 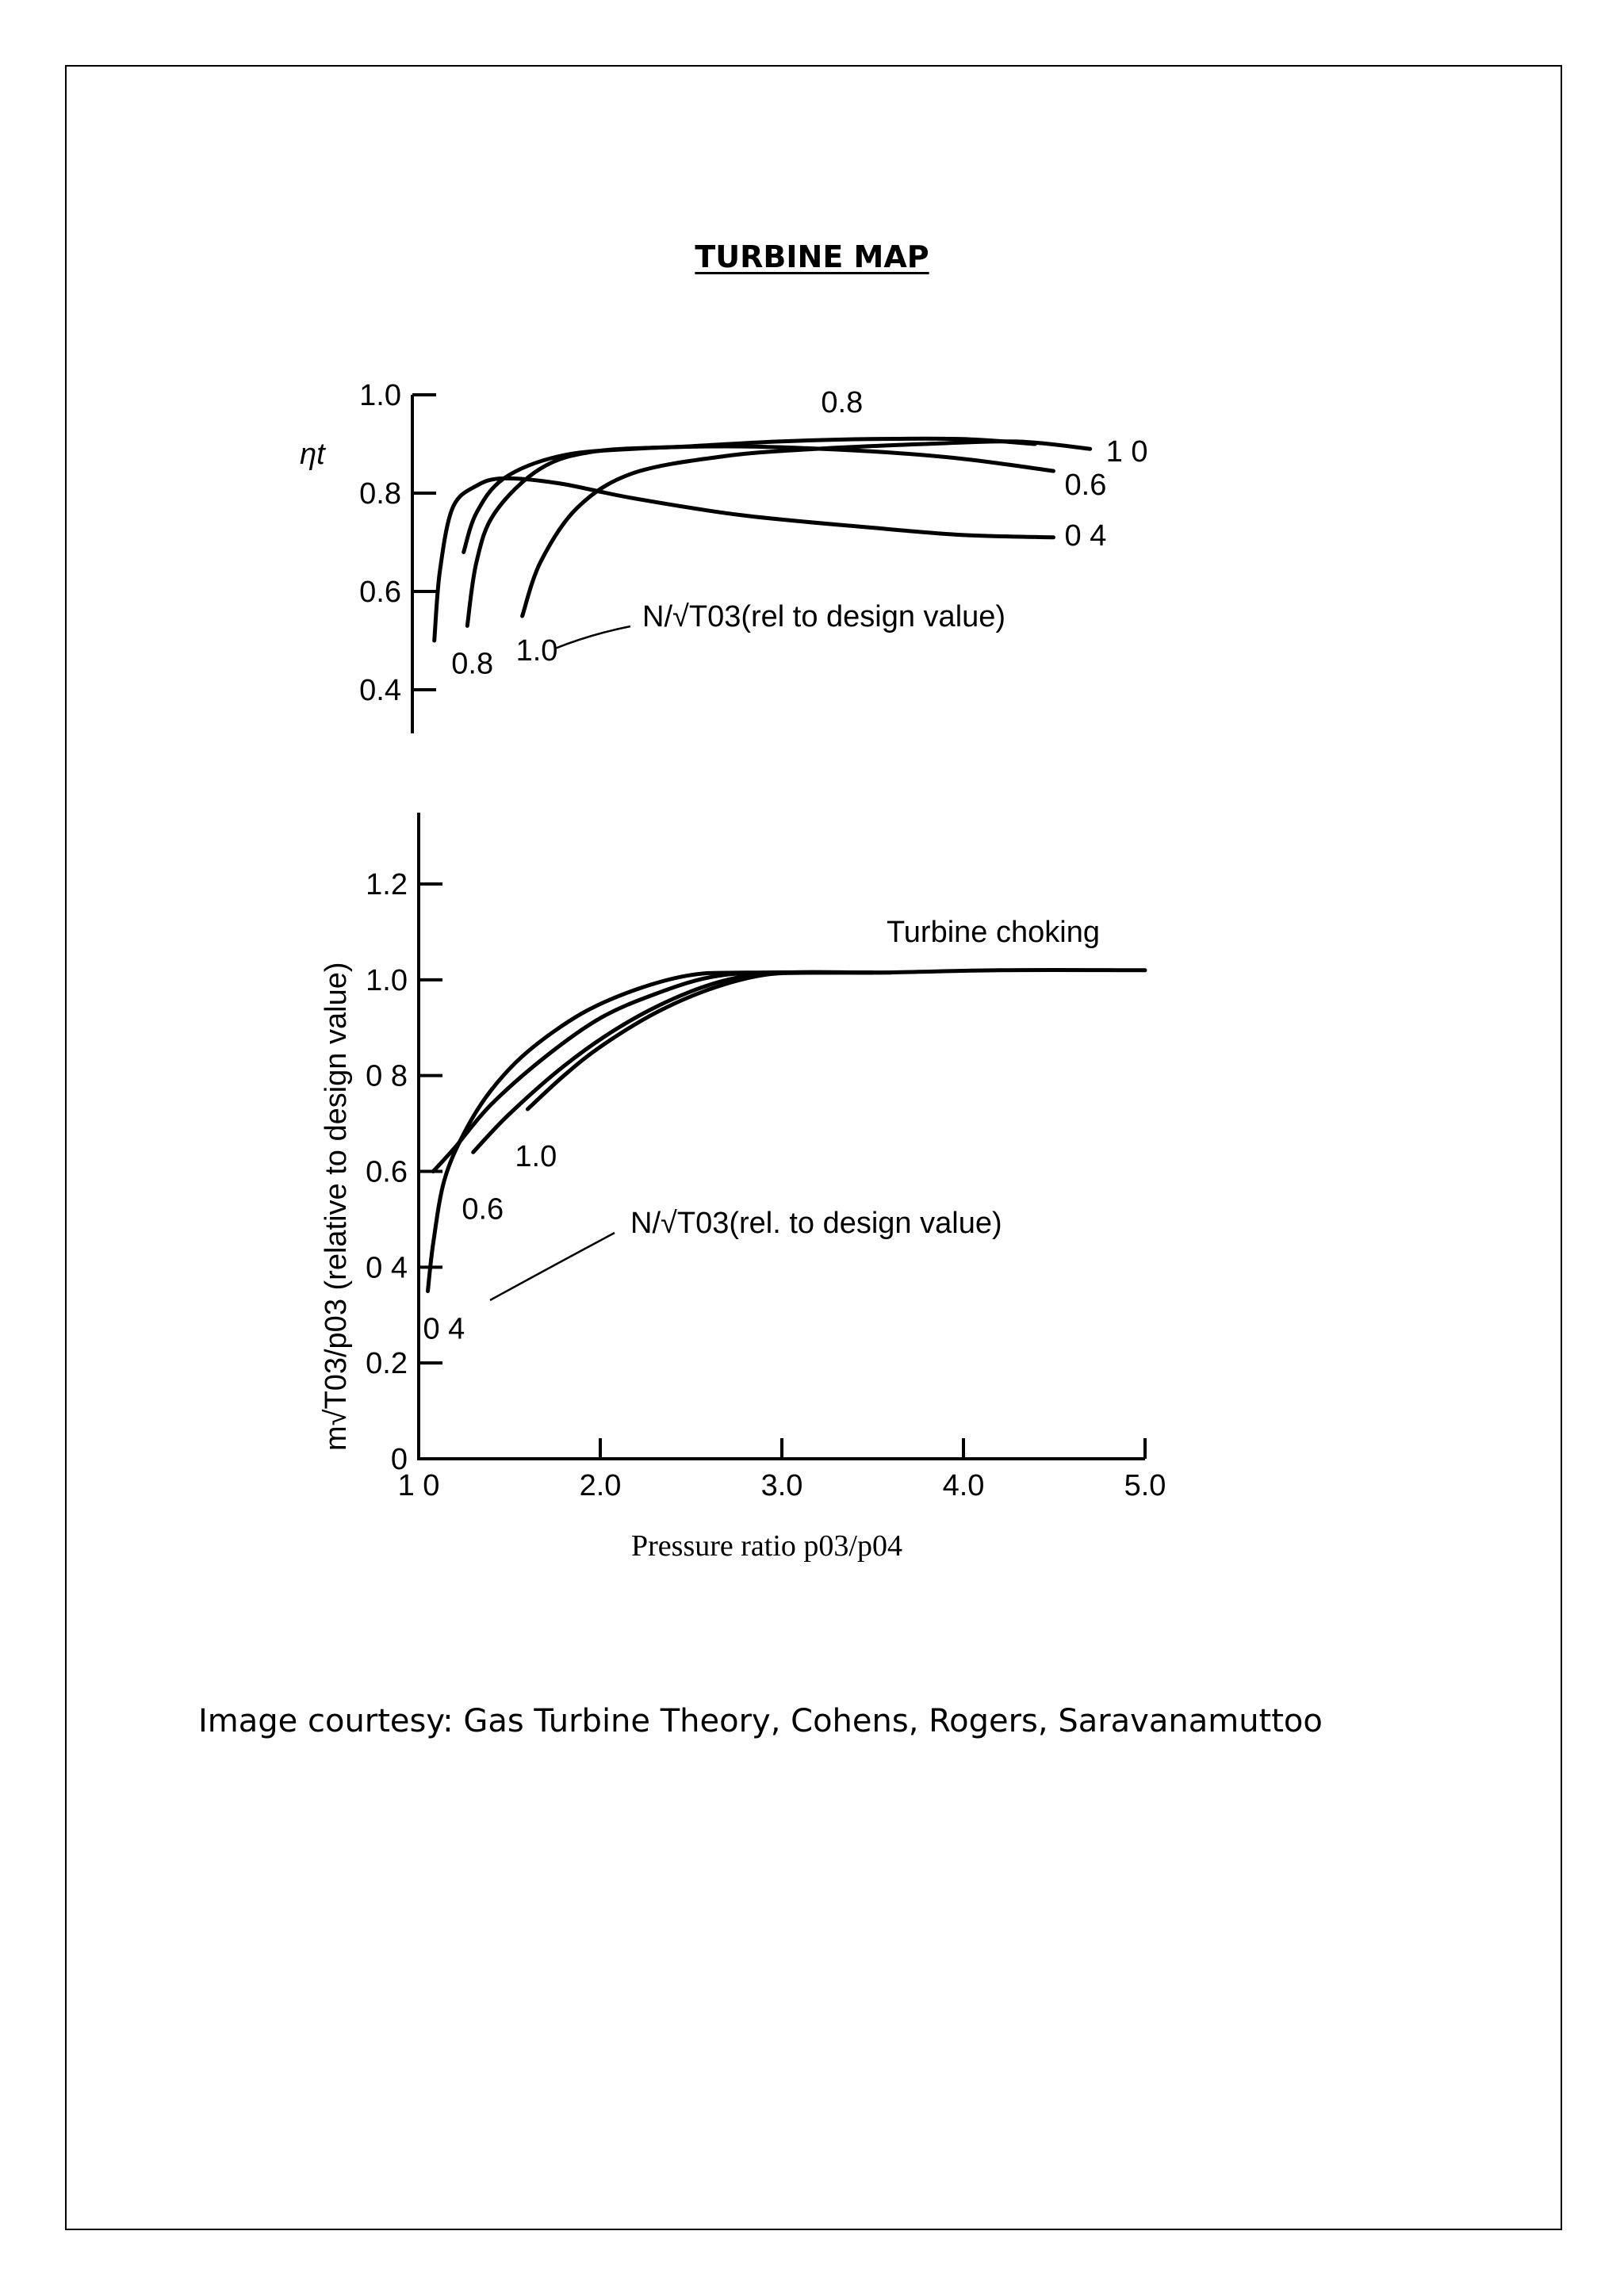 What do you see at coordinates (399, 1460) in the screenshot?
I see `mass-flow-y-tick-label: 0` at bounding box center [399, 1460].